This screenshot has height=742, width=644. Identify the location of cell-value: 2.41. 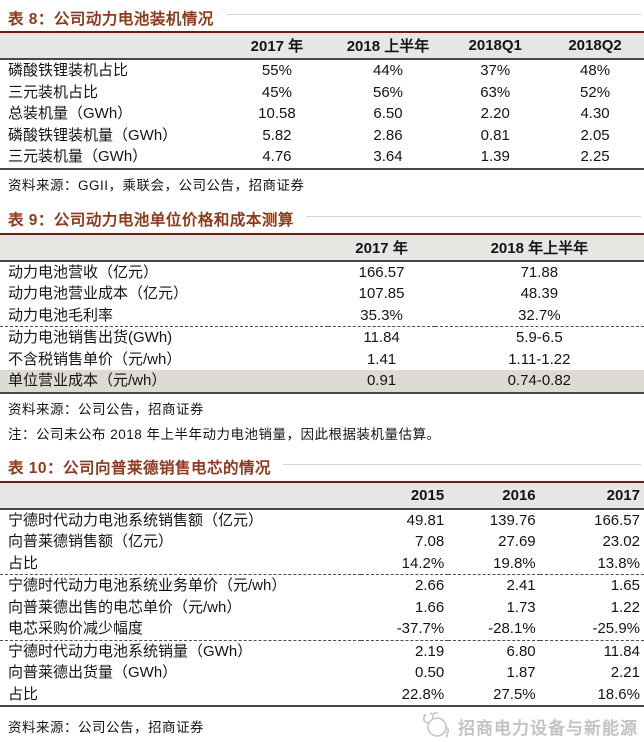
(493, 586).